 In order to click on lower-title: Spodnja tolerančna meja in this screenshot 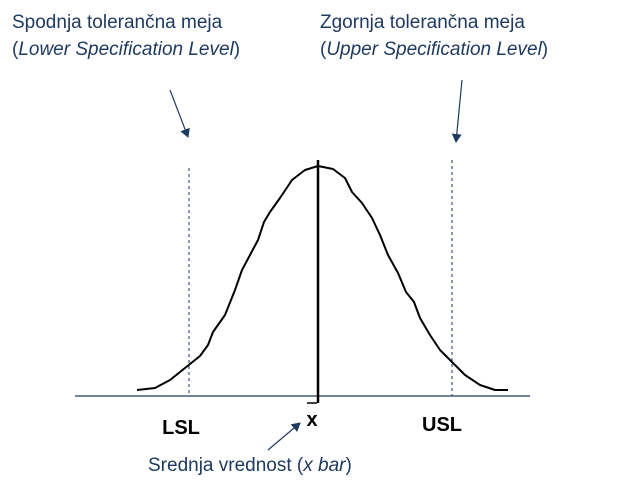, I will do `click(117, 22)`.